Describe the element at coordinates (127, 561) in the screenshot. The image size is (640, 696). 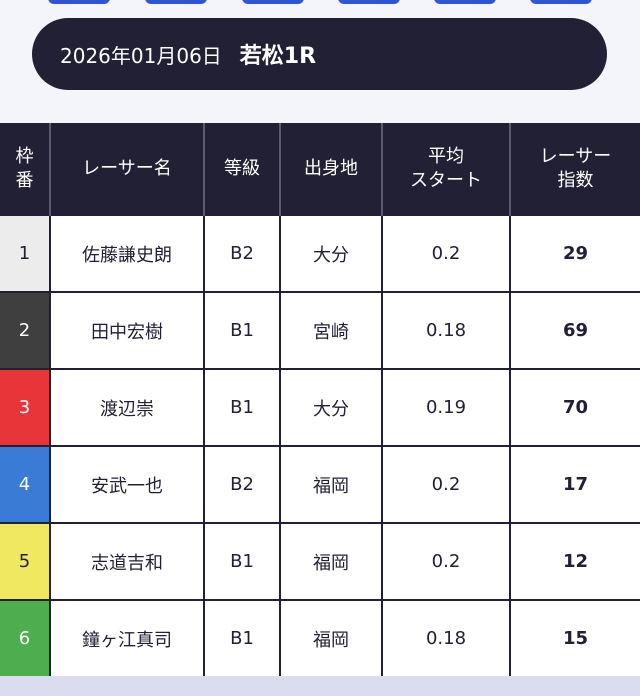
I see `racer-name: 志道吉和` at that location.